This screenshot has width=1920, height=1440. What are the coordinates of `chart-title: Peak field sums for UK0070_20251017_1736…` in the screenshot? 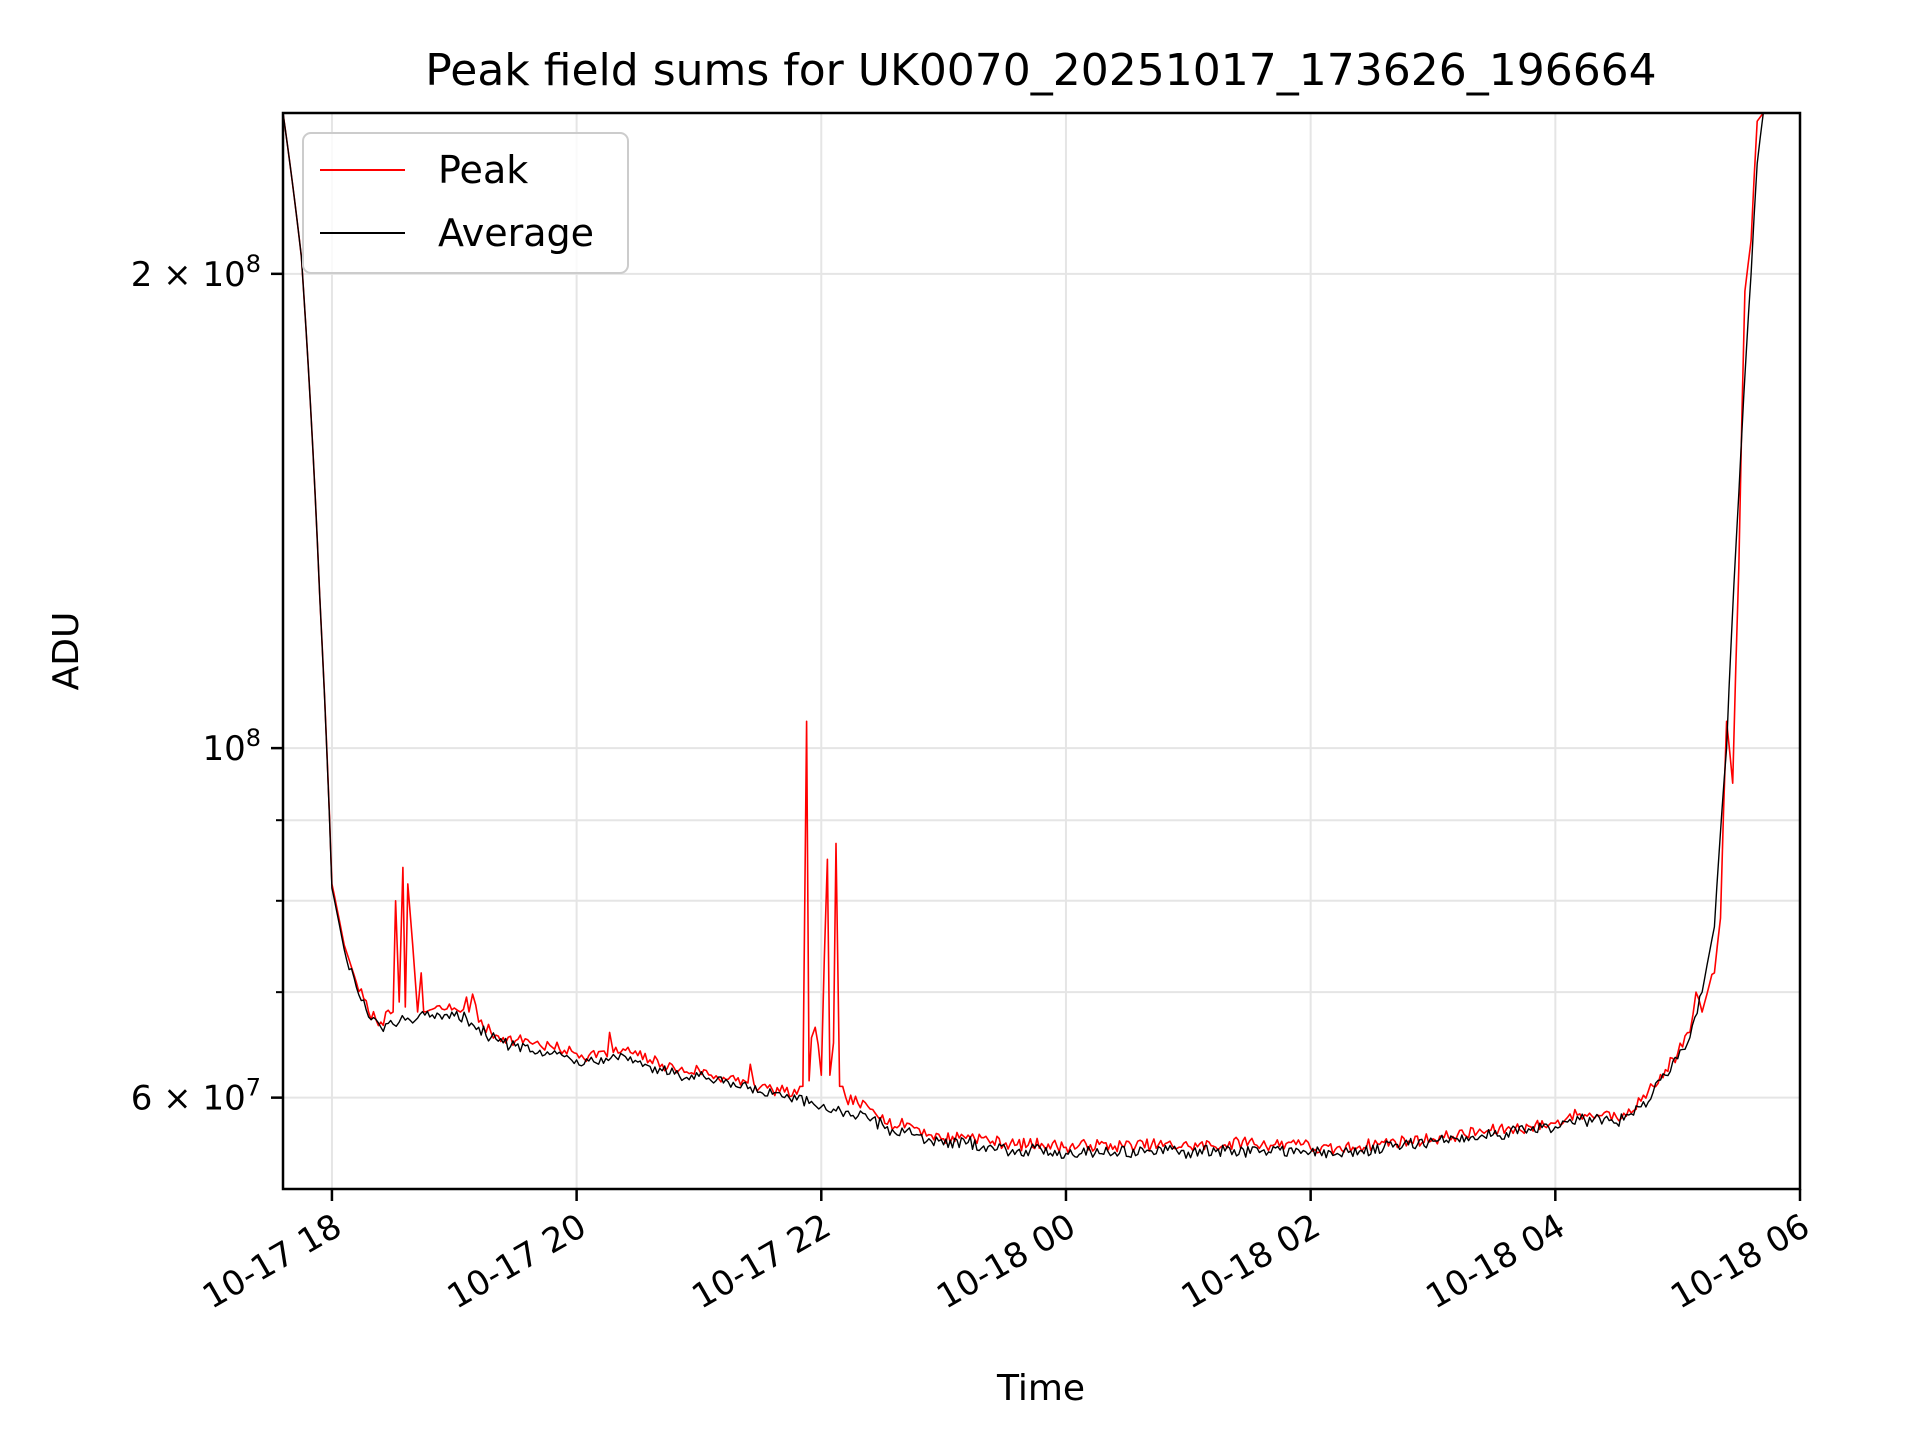 It's located at (1040, 70).